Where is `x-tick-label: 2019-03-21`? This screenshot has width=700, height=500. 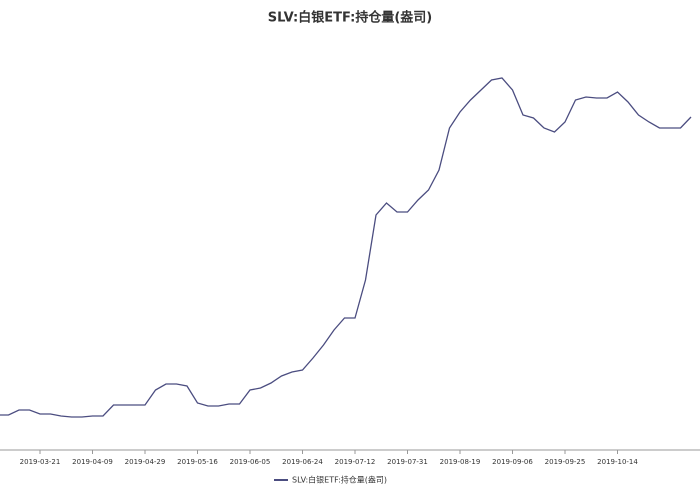 x-tick-label: 2019-03-21 is located at coordinates (40, 462).